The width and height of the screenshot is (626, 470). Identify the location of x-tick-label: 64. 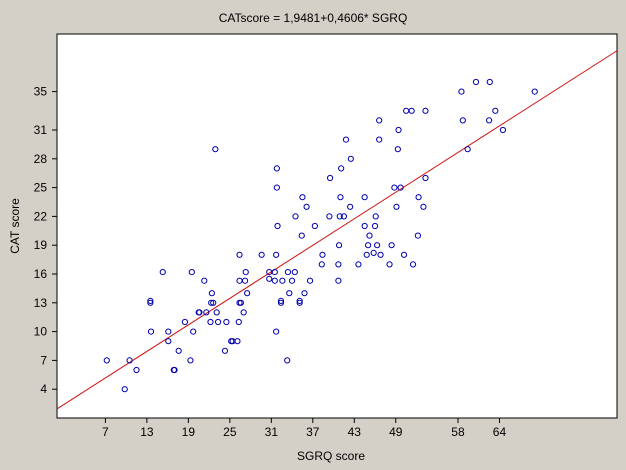
(500, 432).